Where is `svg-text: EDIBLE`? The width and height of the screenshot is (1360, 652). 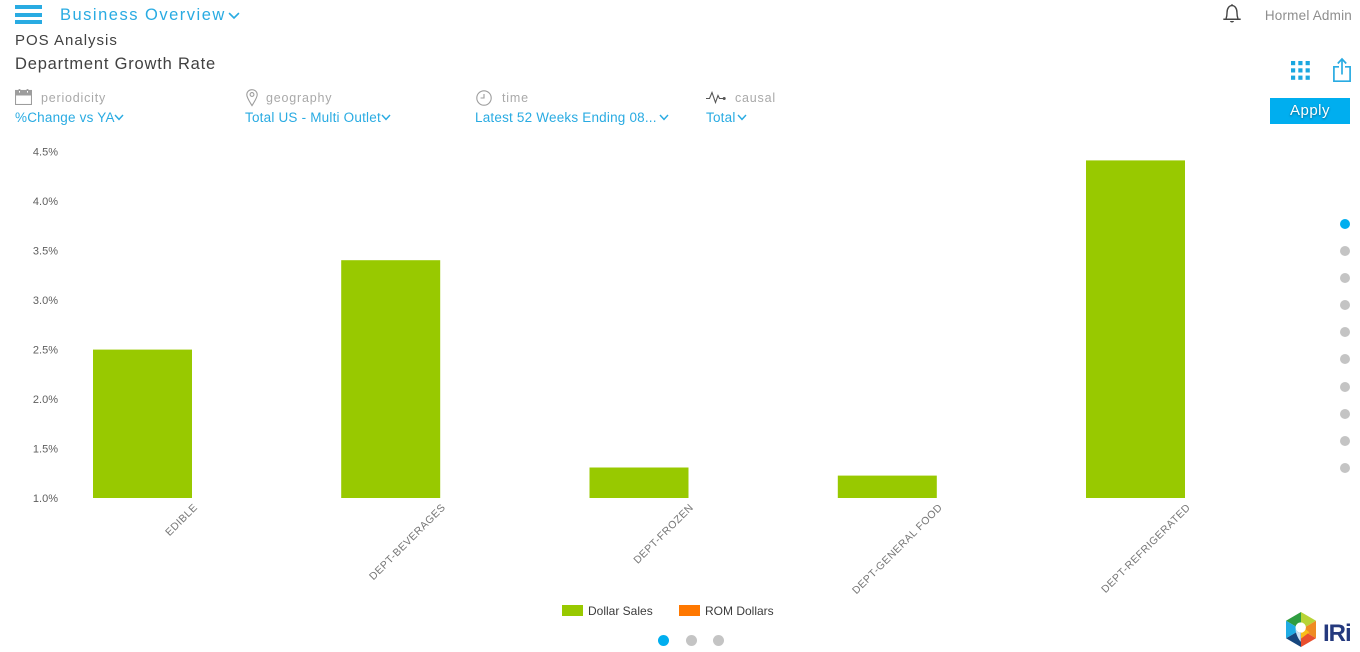 svg-text: EDIBLE is located at coordinates (181, 520).